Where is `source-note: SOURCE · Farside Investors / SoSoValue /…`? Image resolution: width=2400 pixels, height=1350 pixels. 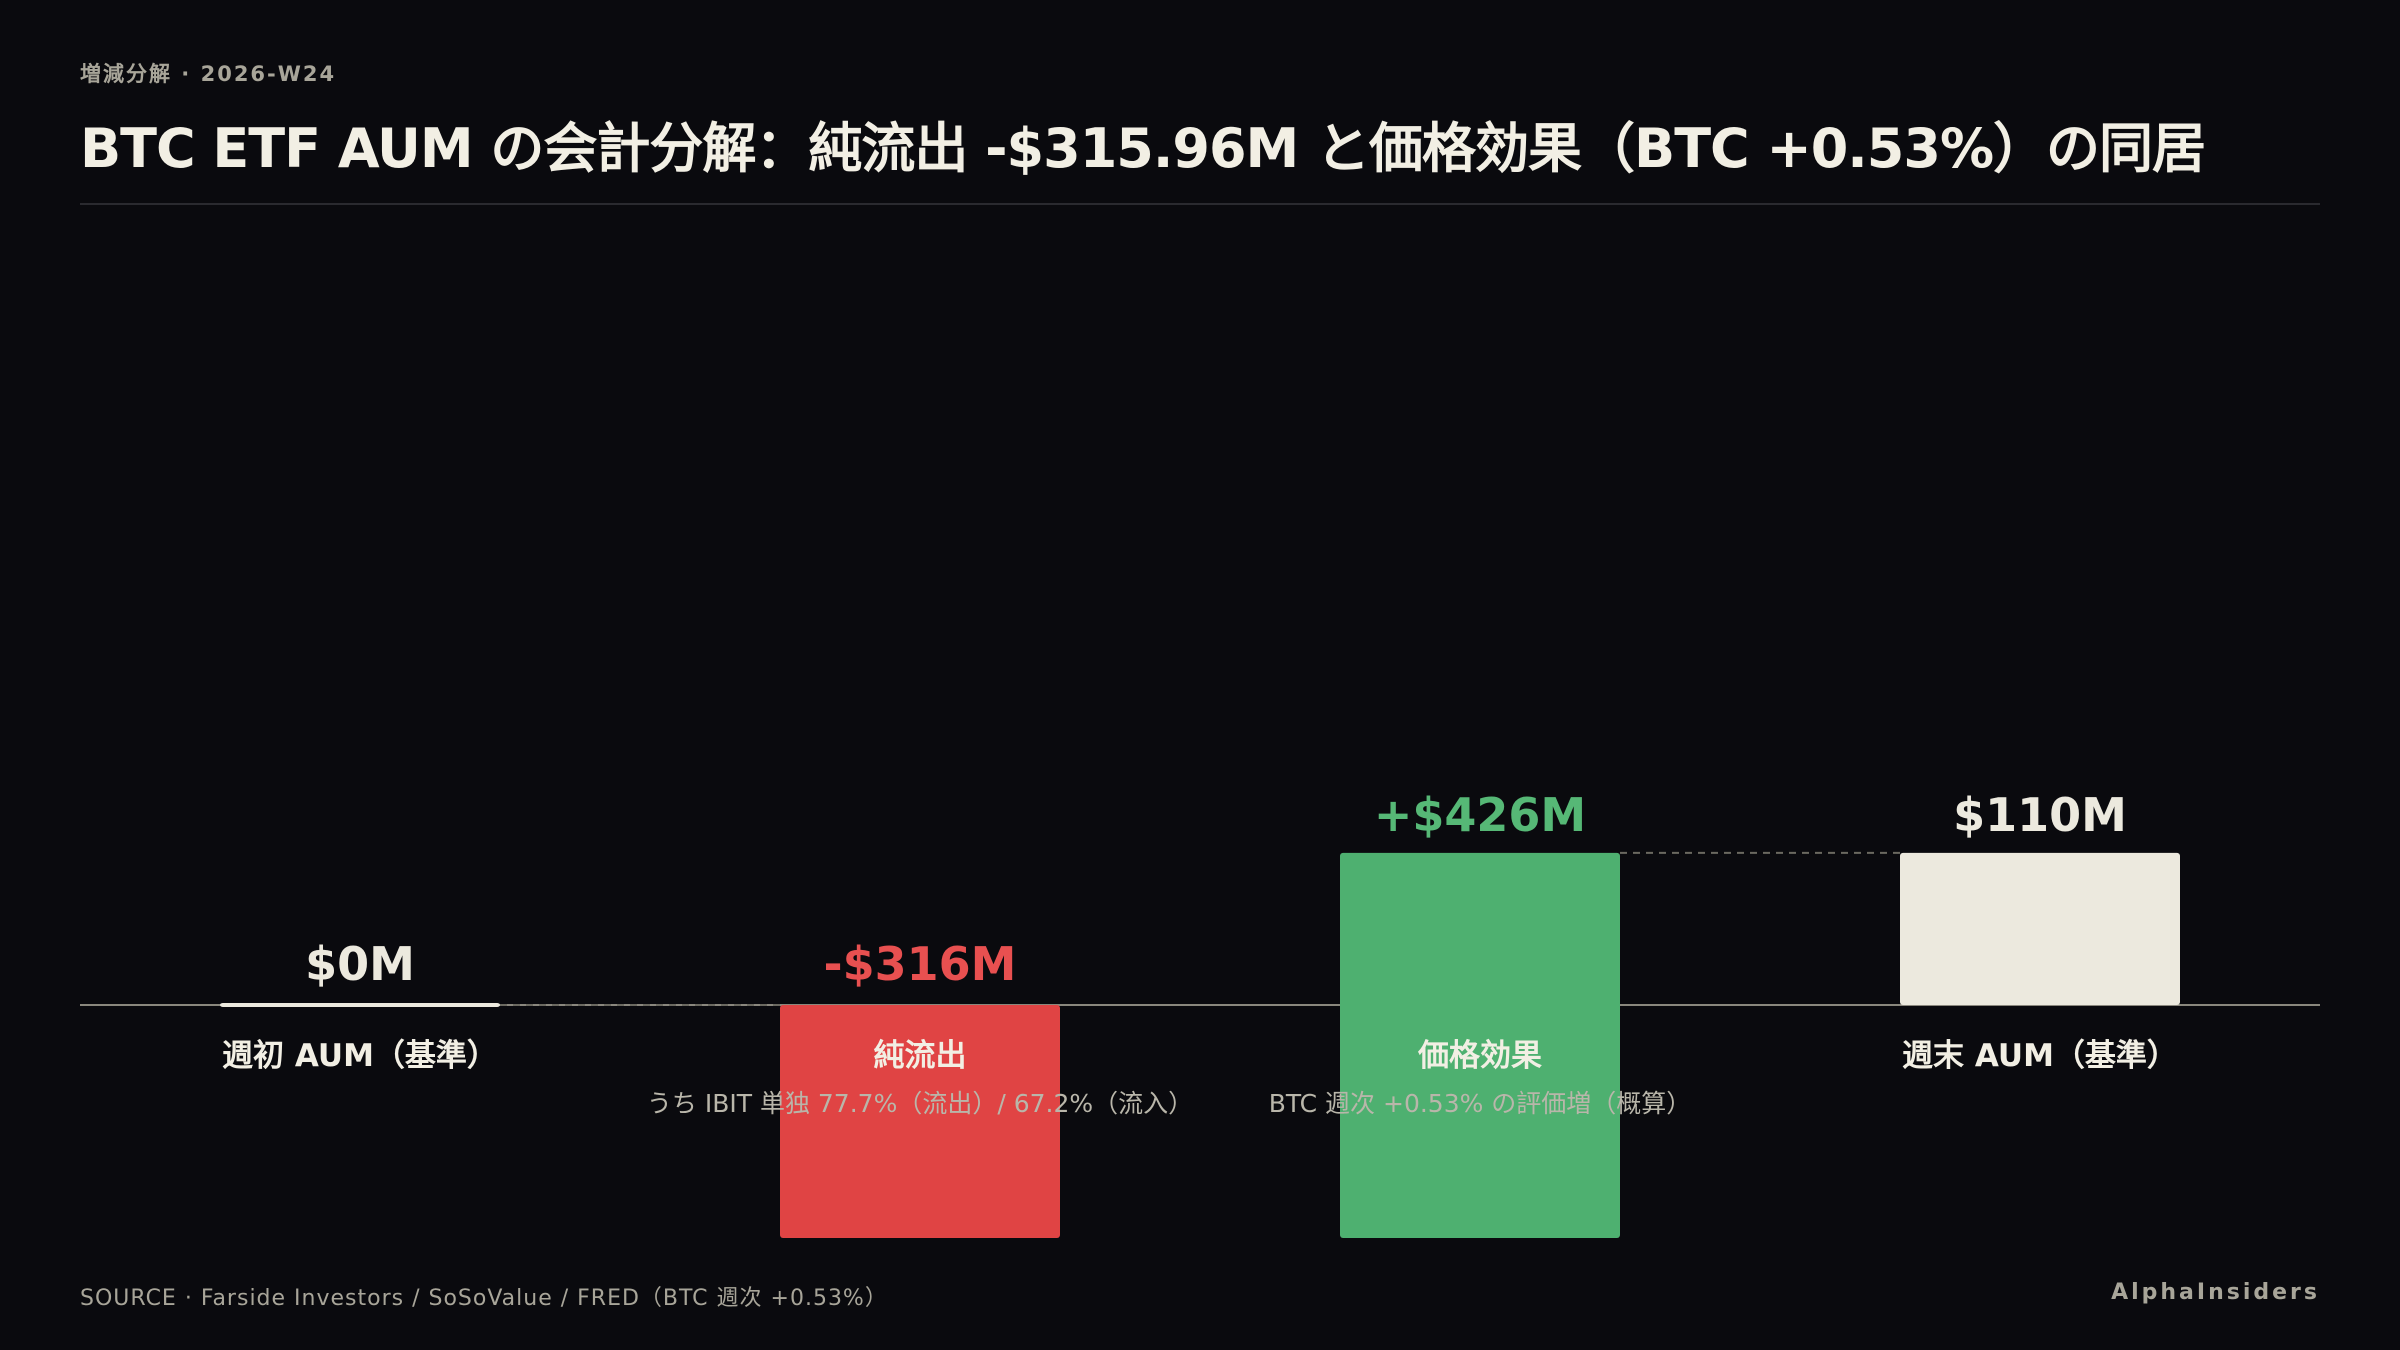 source-note: SOURCE · Farside Investors / SoSoValue /… is located at coordinates (484, 1298).